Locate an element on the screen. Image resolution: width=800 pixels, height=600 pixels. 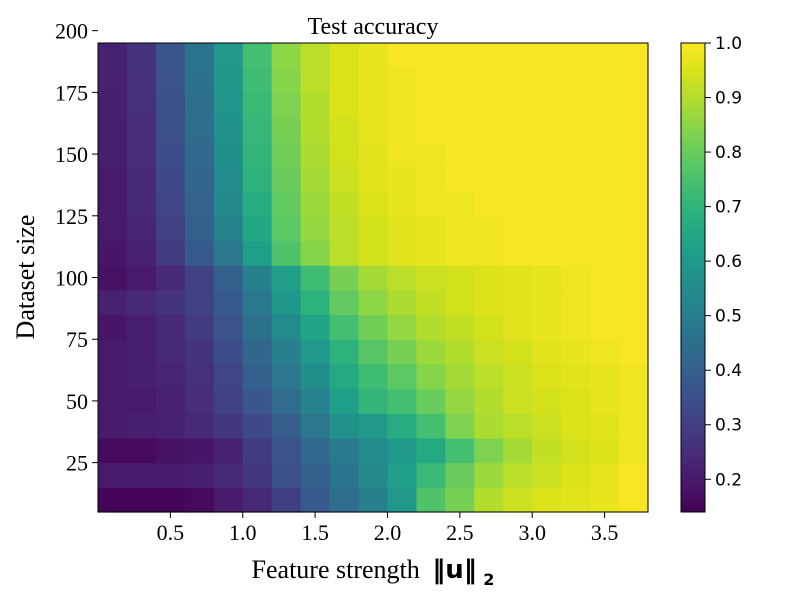
colorbar-tick-label: 0.9 is located at coordinates (728, 99).